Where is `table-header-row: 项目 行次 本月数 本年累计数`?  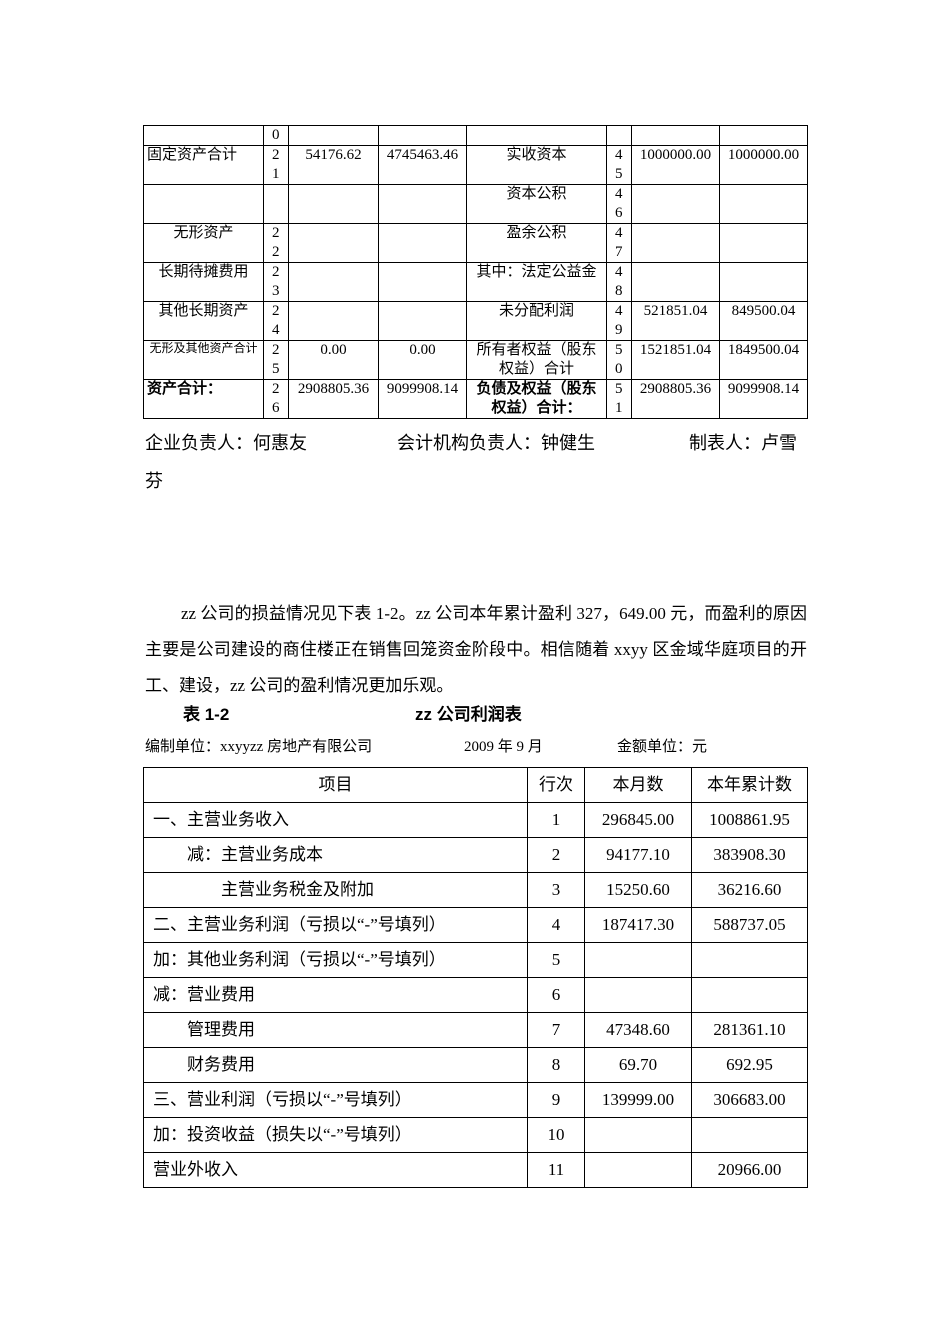
table-header-row: 项目 行次 本月数 本年累计数 is located at coordinates (475, 785).